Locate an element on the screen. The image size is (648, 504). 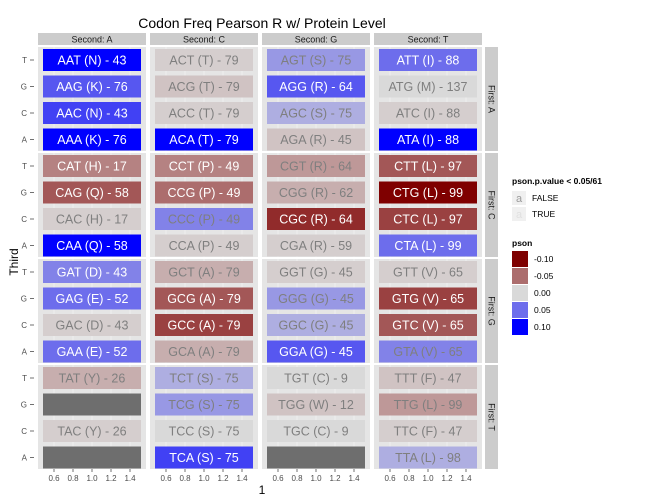
y-tick-label: T is located at coordinates (24, 272).